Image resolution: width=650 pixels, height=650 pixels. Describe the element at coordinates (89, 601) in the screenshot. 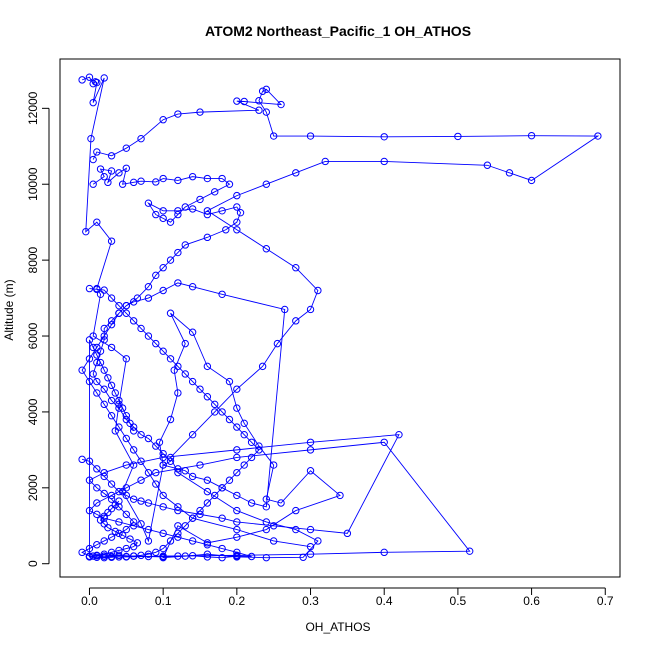

I see `x-tick-label: 0.0` at that location.